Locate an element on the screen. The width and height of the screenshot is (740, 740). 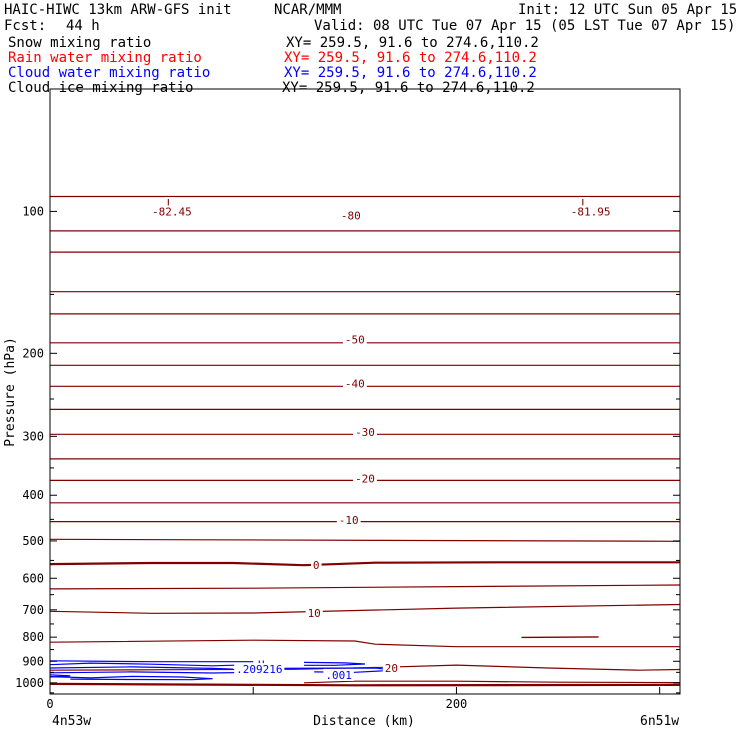
contour-label-4: -80 is located at coordinates (351, 215).